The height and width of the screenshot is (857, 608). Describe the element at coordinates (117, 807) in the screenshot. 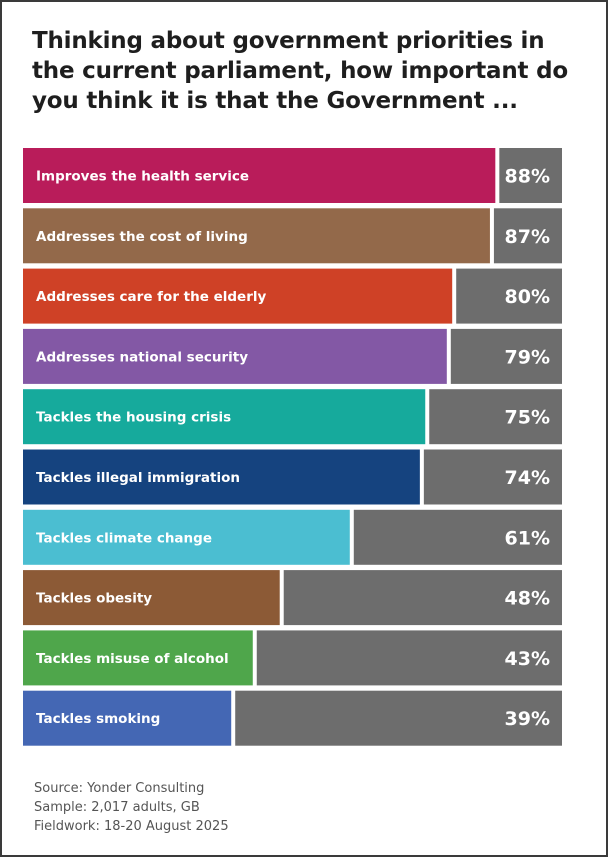

I see `sample-line: Sample: 2,017 adults, GB` at that location.